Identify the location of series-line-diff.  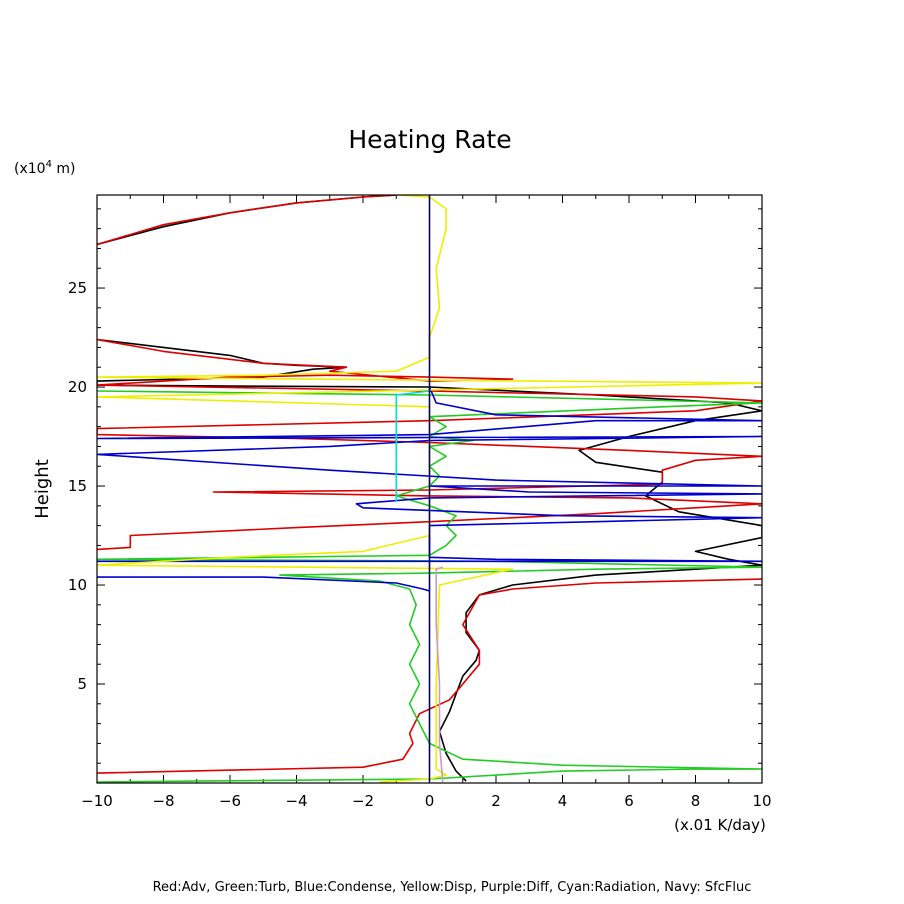
(439, 674).